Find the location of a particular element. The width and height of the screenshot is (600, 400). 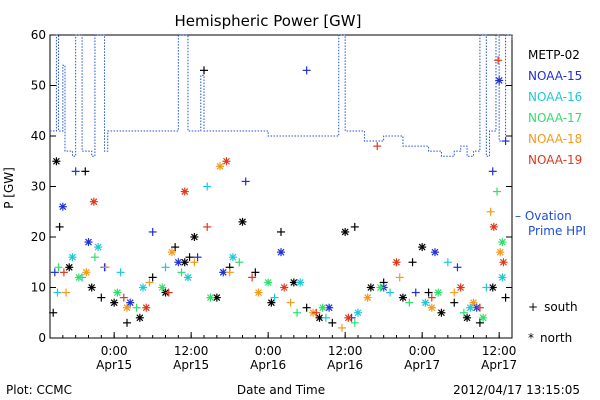

y-tick-label: 0 is located at coordinates (42, 338).